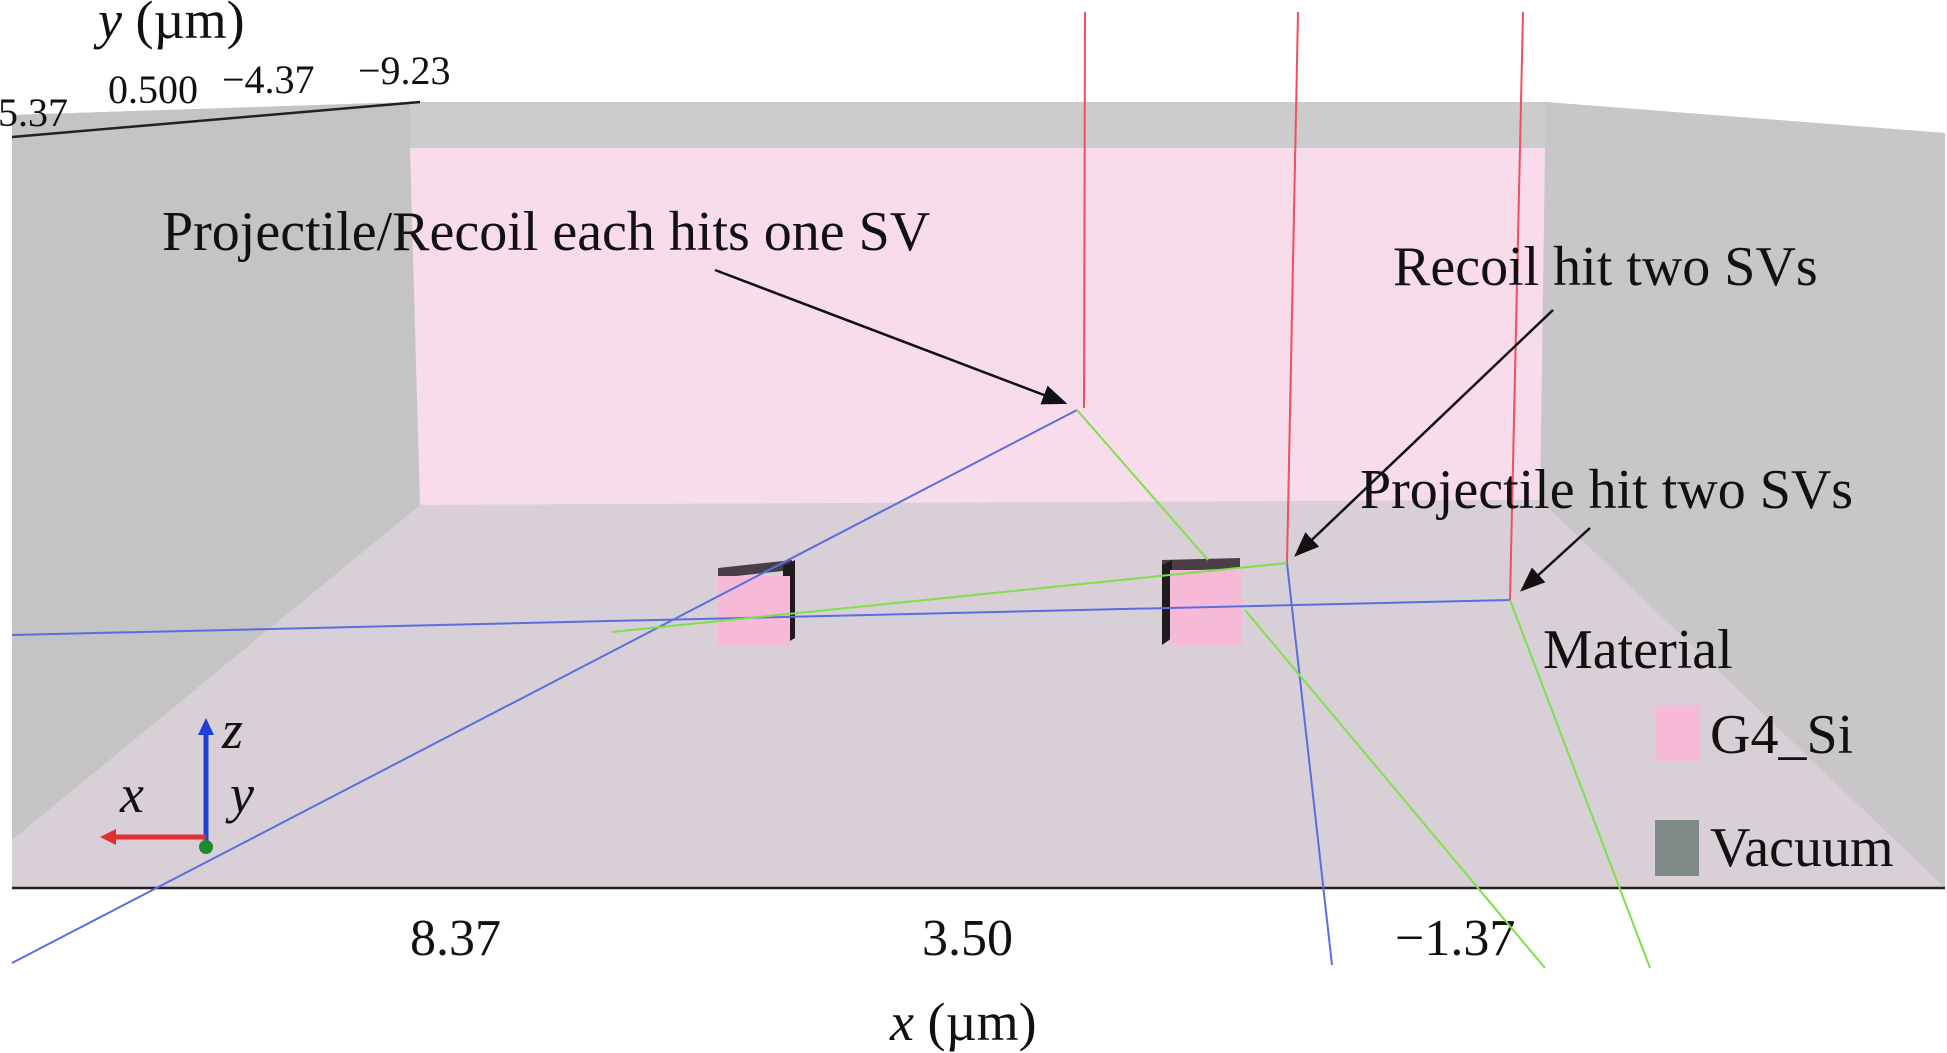 Image resolution: width=1947 pixels, height=1053 pixels. What do you see at coordinates (1638, 650) in the screenshot?
I see `legend-title: Material` at bounding box center [1638, 650].